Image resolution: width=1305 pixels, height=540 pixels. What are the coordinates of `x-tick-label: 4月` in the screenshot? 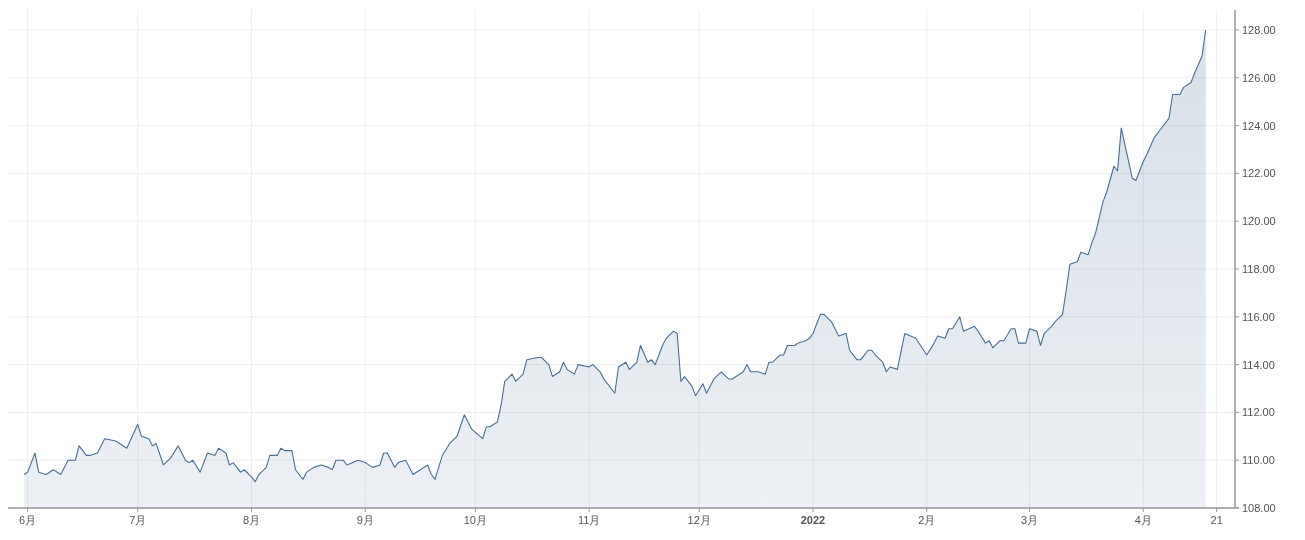 It's located at (1143, 520).